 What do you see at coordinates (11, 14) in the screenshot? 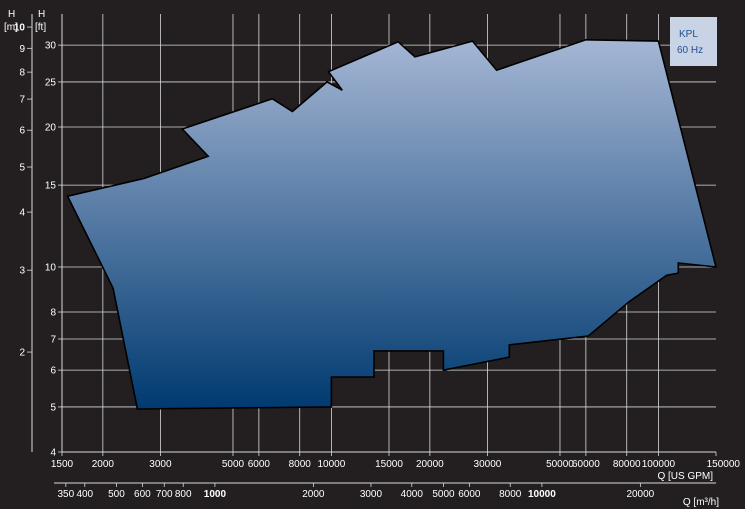
I see `y-axis-m-title-h: H` at bounding box center [11, 14].